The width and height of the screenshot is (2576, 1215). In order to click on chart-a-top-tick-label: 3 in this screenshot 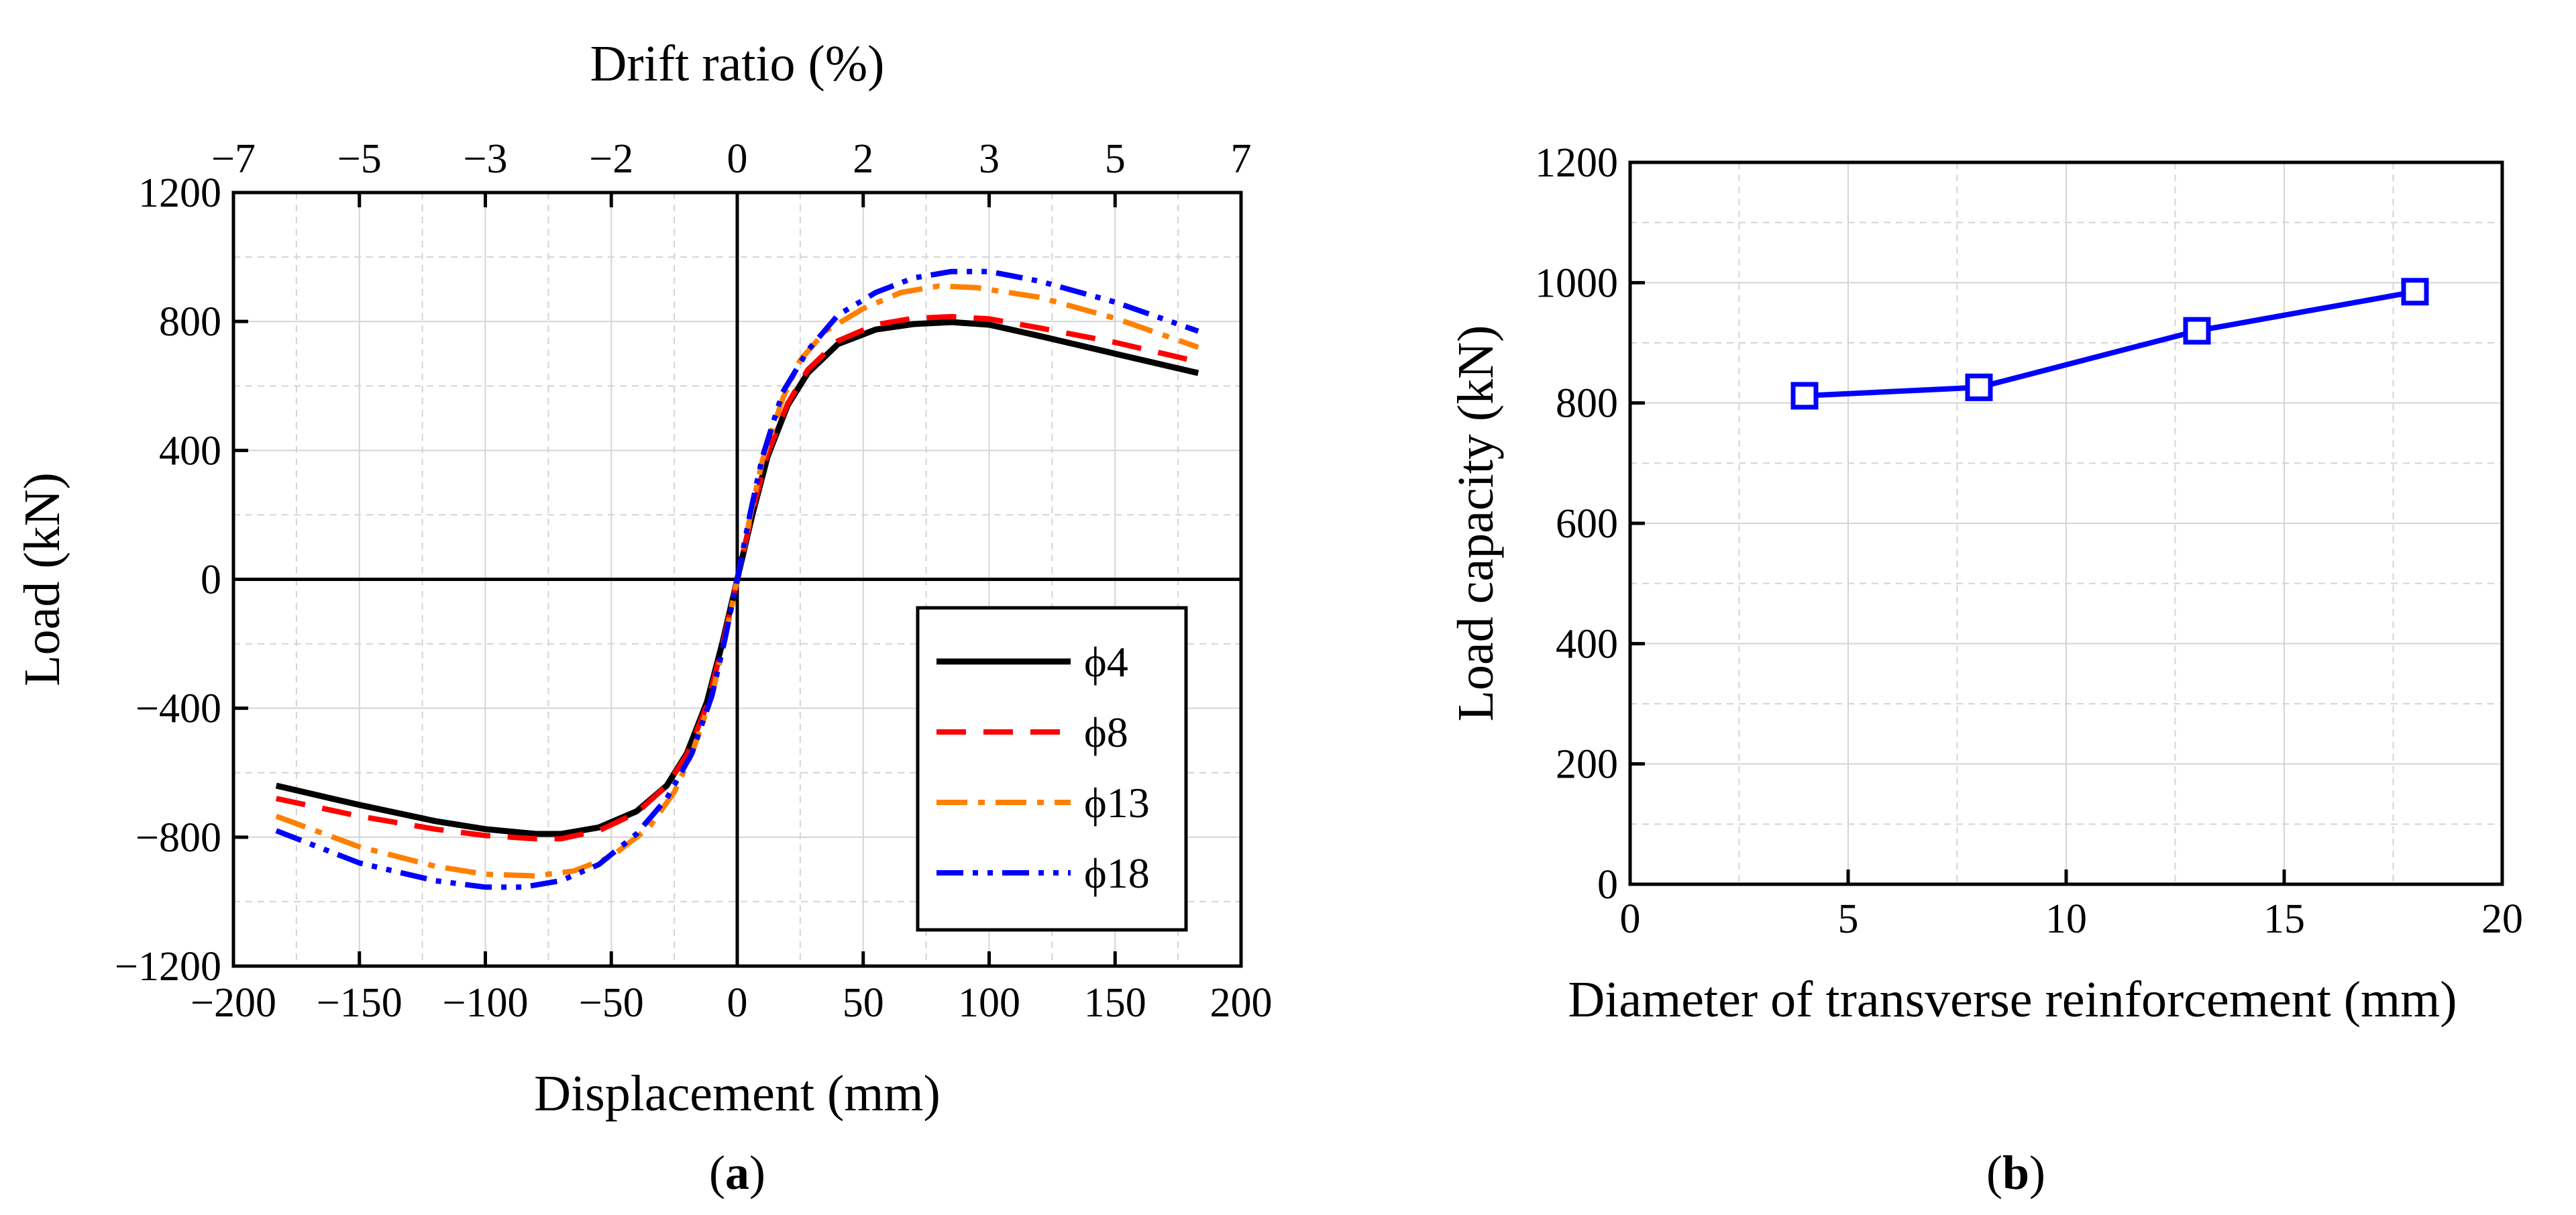, I will do `click(989, 159)`.